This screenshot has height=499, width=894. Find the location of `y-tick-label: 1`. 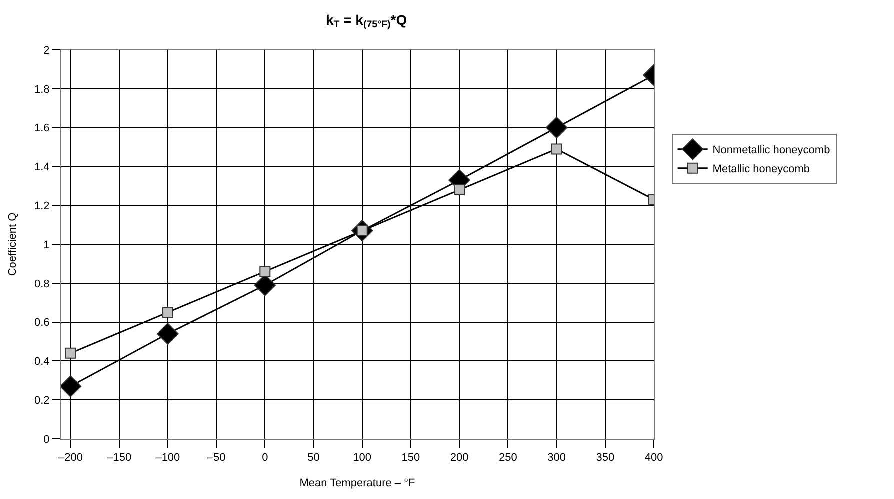

y-tick-label: 1 is located at coordinates (47, 245).